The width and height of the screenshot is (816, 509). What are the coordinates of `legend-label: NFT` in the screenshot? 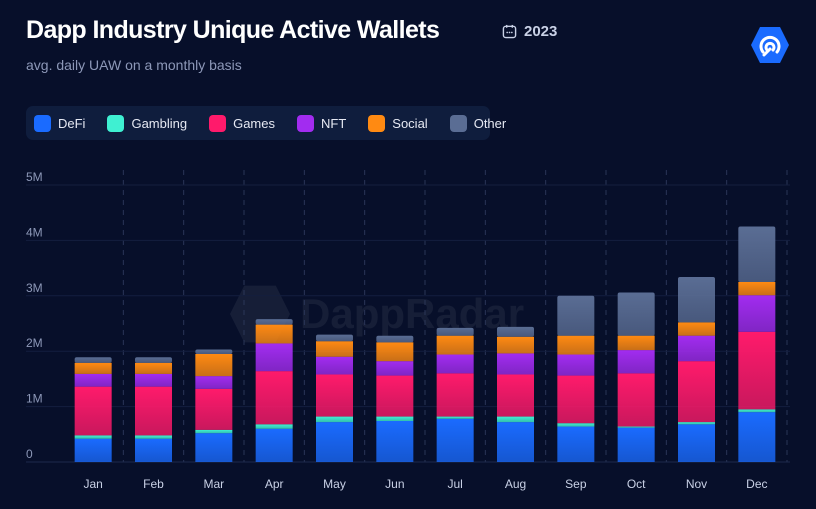 It's located at (334, 123).